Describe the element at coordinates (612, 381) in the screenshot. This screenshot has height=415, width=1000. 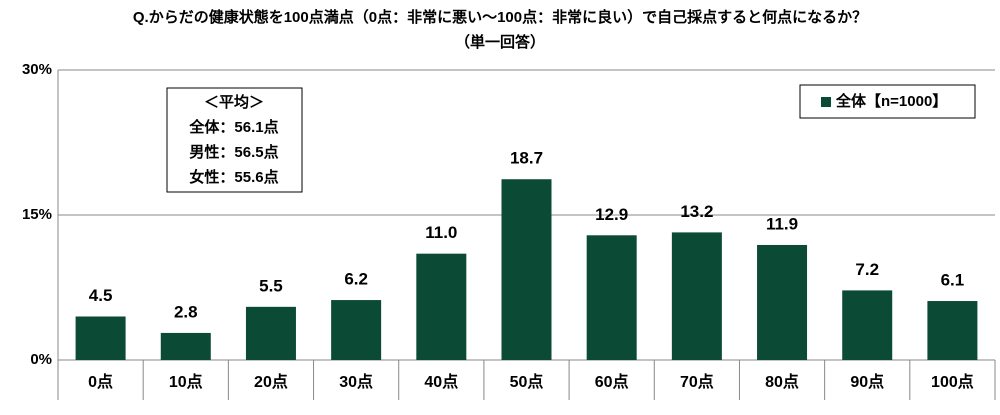
I see `x-tick-label: 60点` at that location.